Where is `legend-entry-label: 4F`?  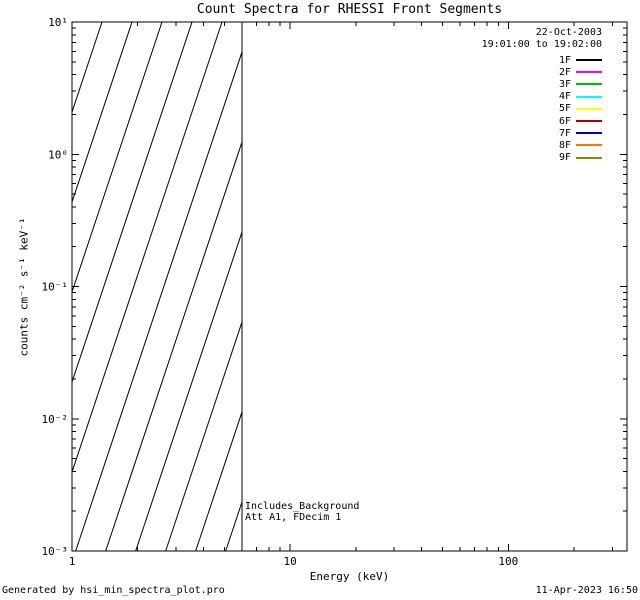
legend-entry-label: 4F is located at coordinates (564, 97).